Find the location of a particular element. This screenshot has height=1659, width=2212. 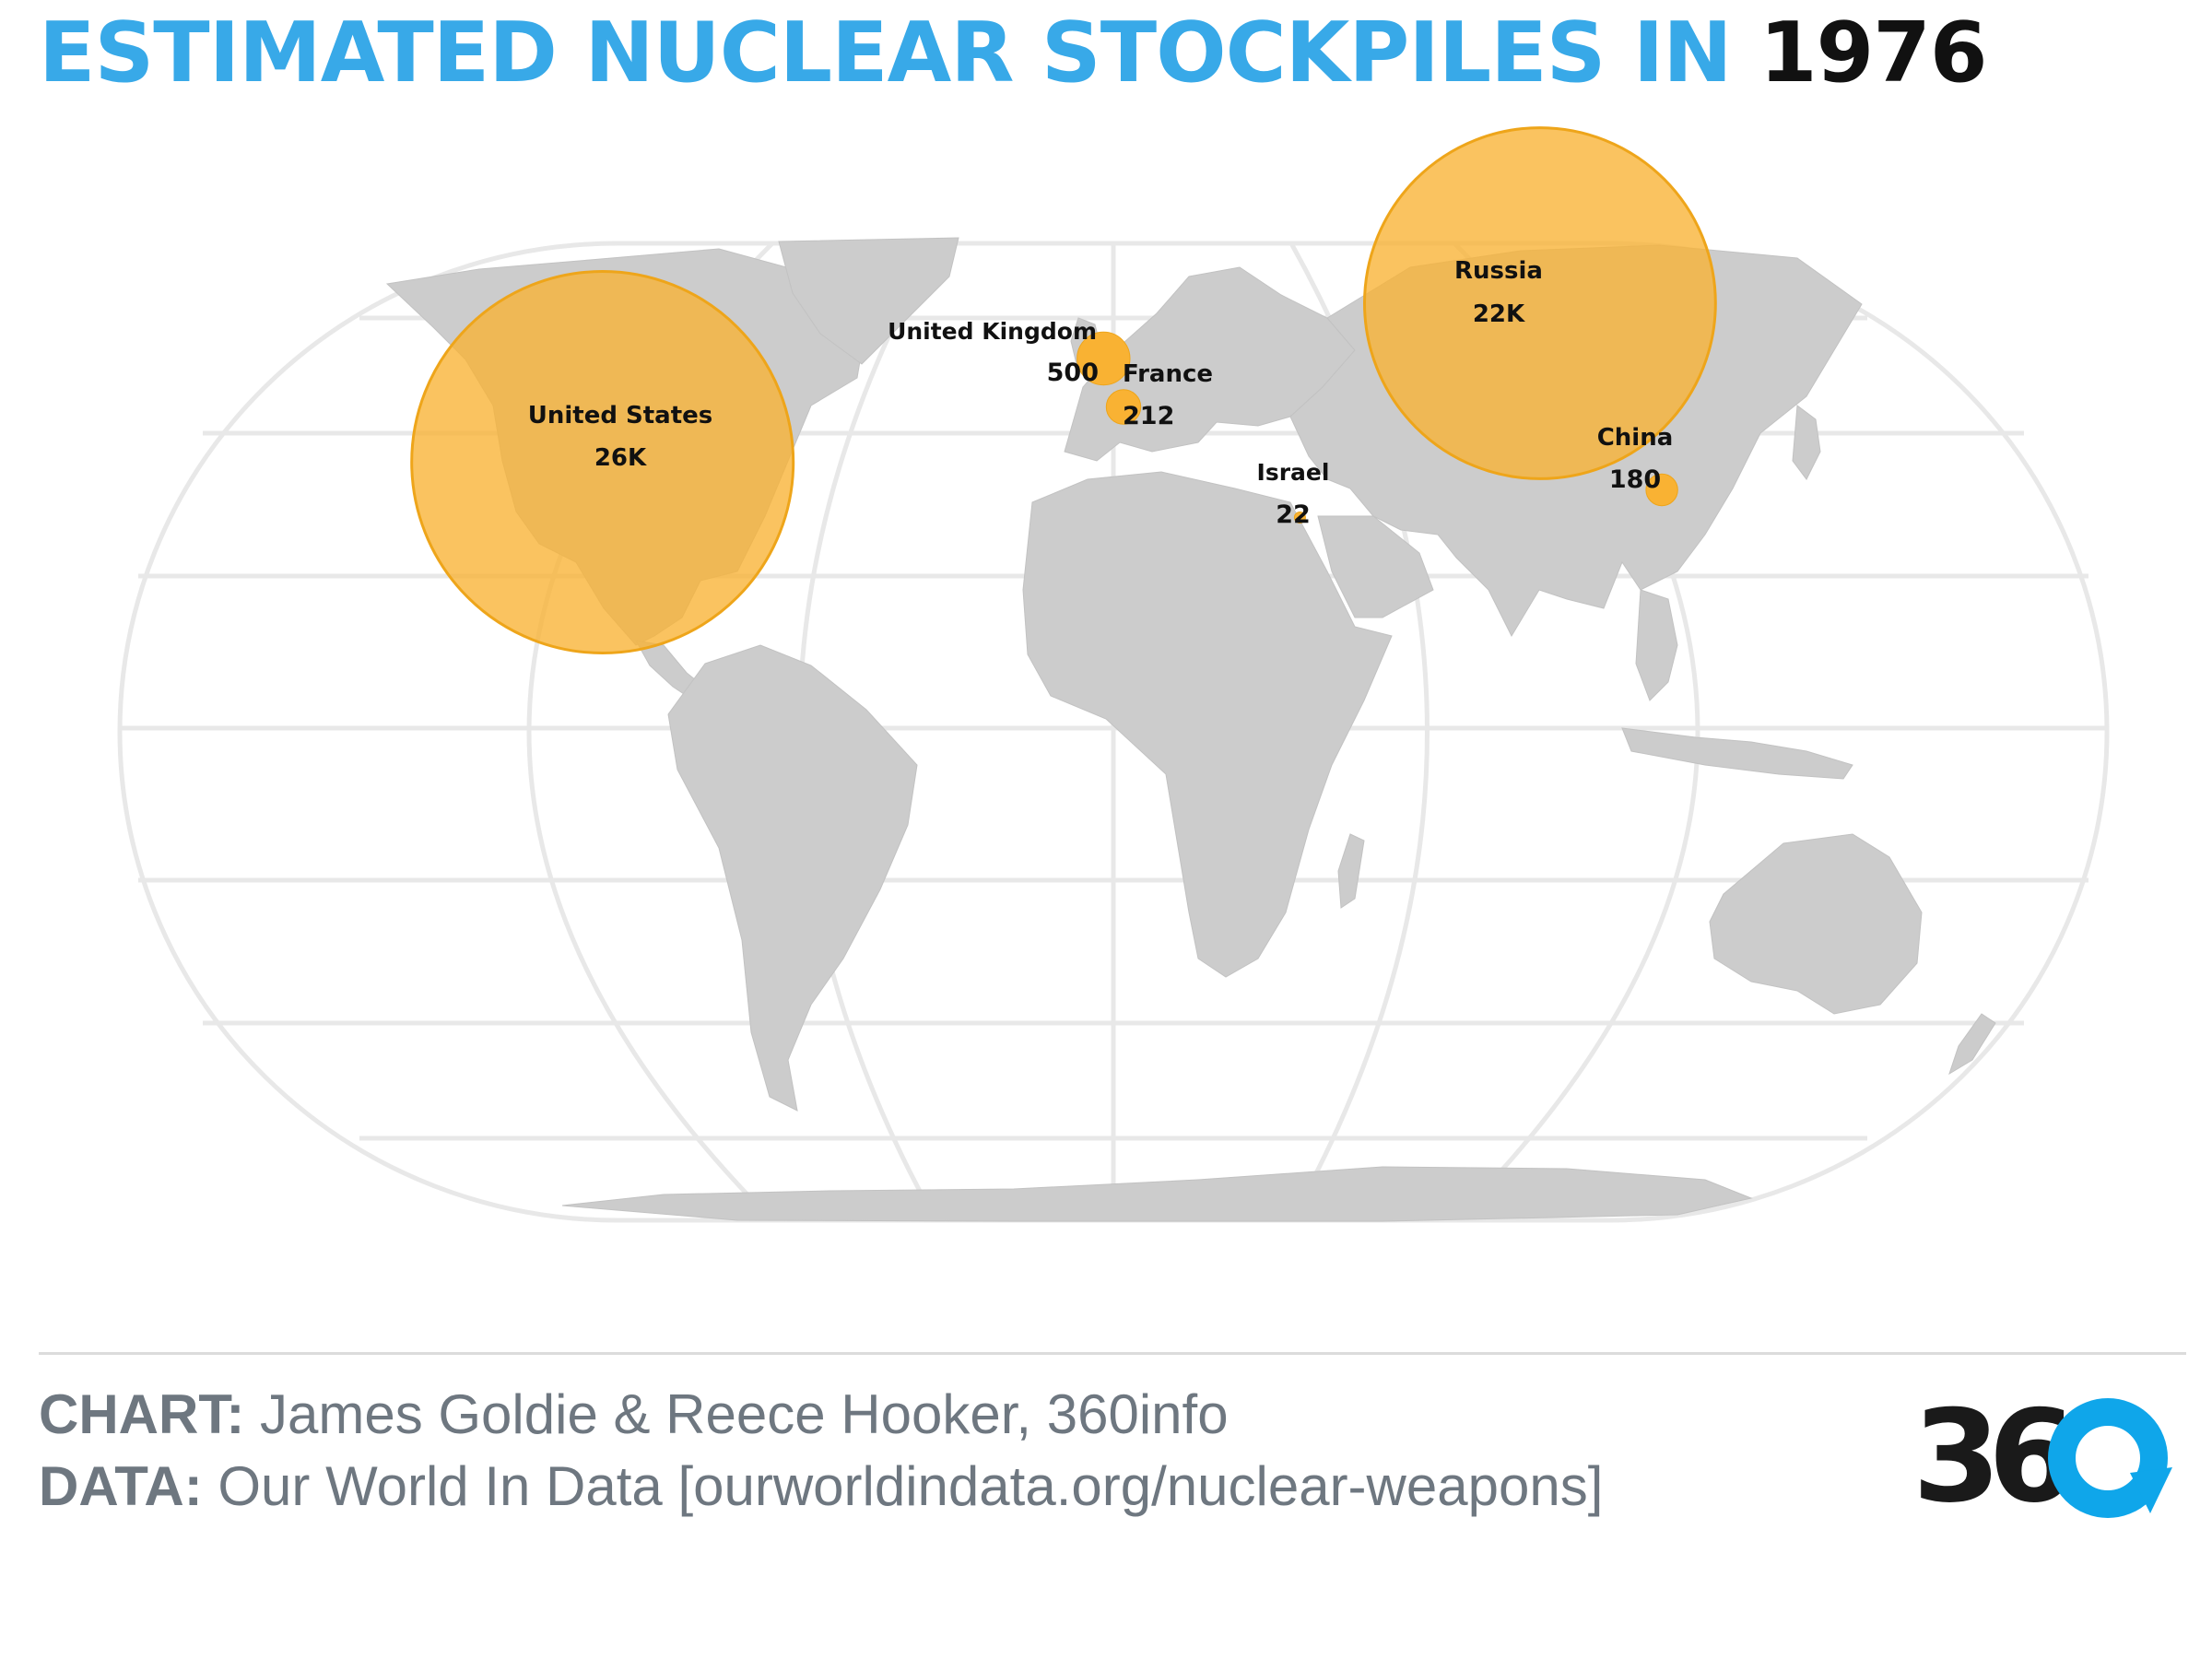

arabian-peninsula is located at coordinates (1375, 566).